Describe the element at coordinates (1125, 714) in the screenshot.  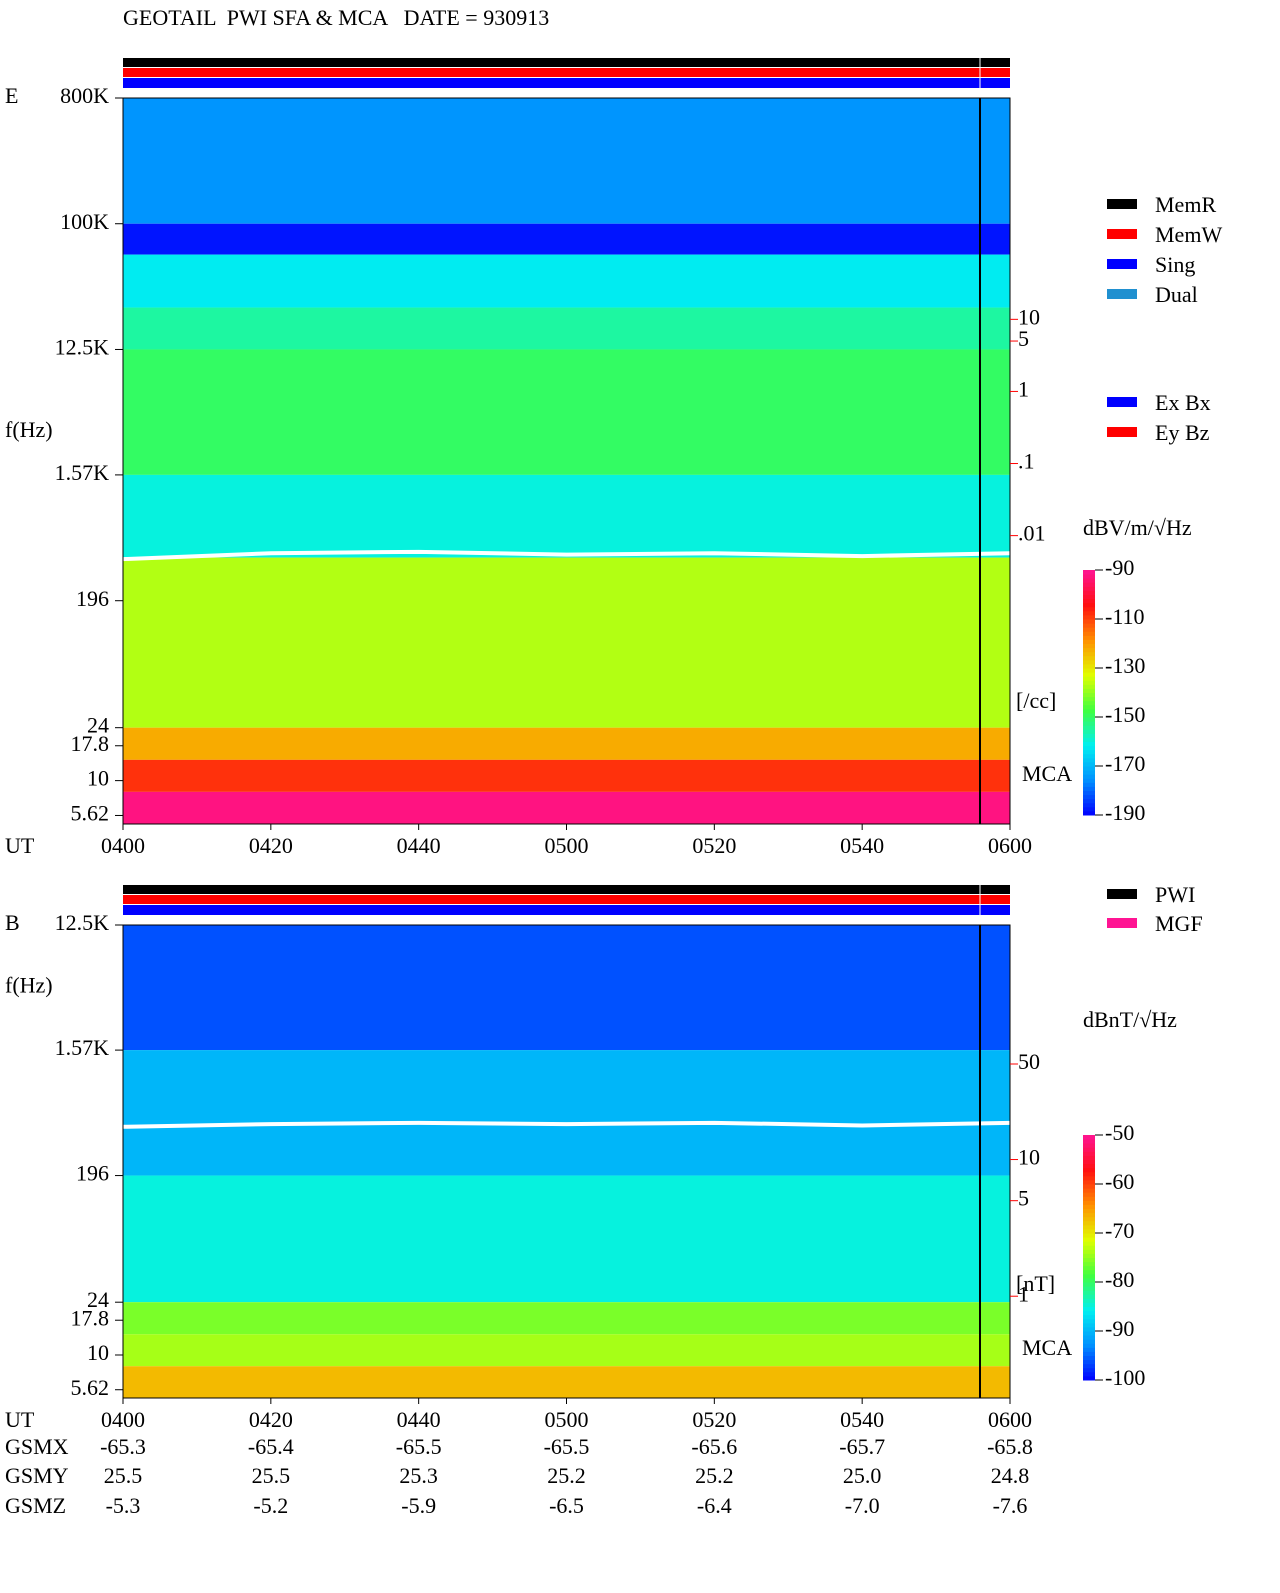
I see `colorbar-tick-label: -150` at that location.